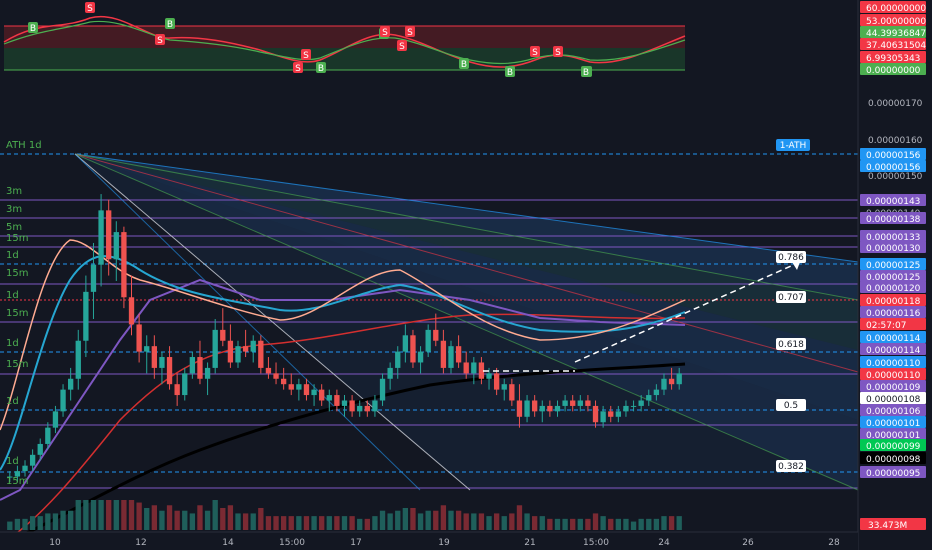 This screenshot has width=932, height=550. Describe the element at coordinates (893, 524) in the screenshot. I see `volume-badge` at that location.